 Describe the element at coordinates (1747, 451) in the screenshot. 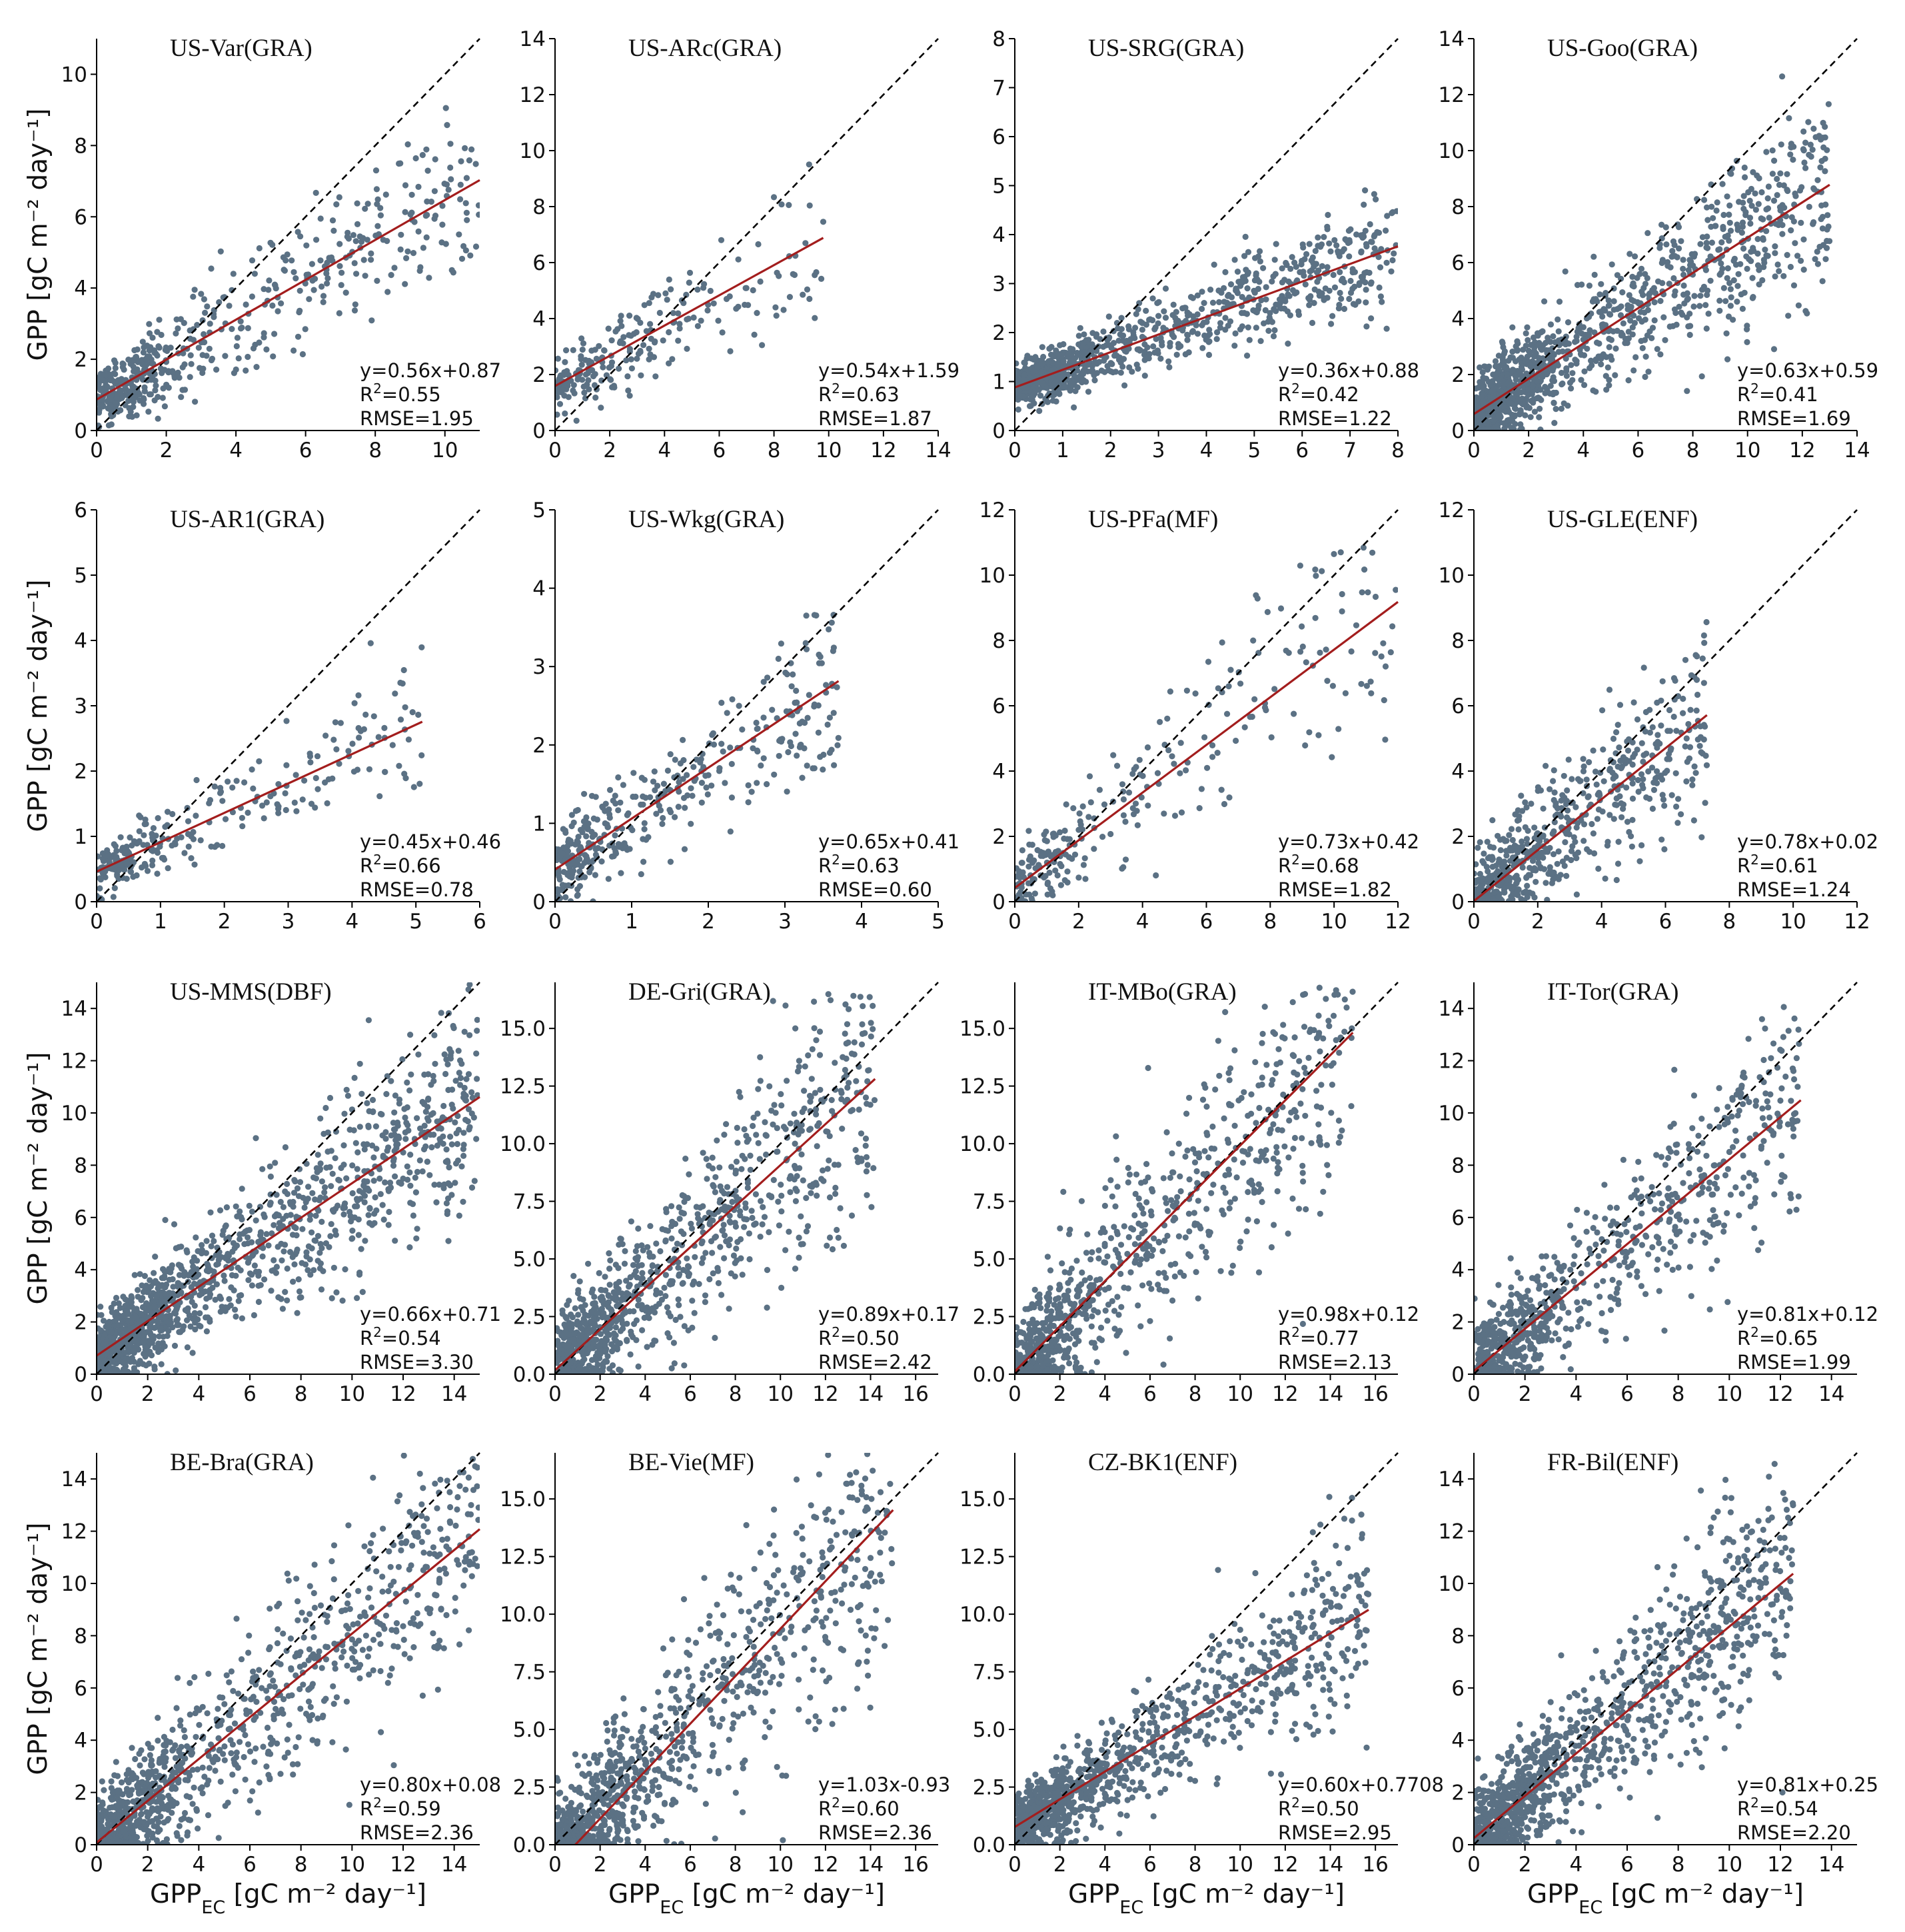

I see `x-tick-label: 10` at that location.